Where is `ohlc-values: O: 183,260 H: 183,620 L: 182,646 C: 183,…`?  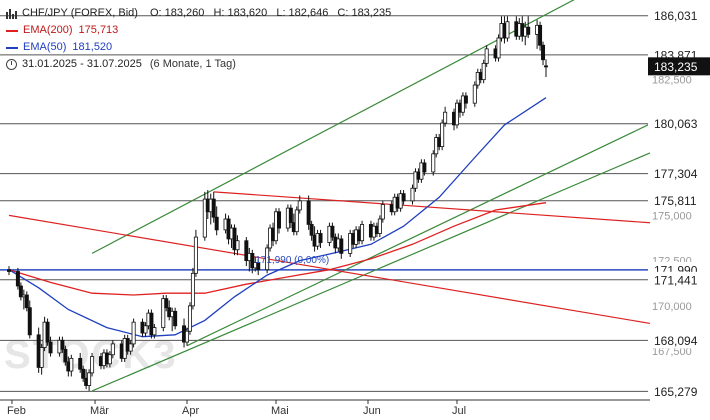
ohlc-values: O: 183,260 H: 183,620 L: 182,646 C: 183,… is located at coordinates (273, 13).